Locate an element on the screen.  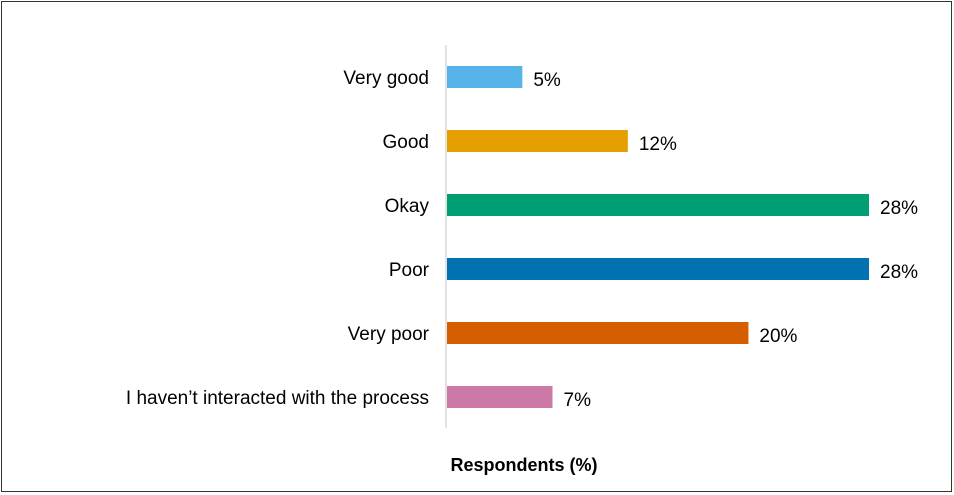
data-label: 7% is located at coordinates (578, 400).